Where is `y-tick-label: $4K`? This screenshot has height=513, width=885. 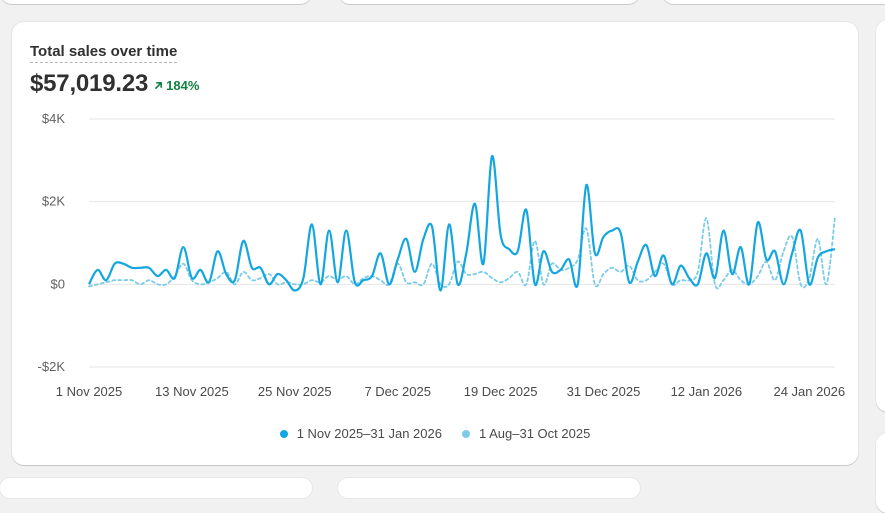 y-tick-label: $4K is located at coordinates (53, 118).